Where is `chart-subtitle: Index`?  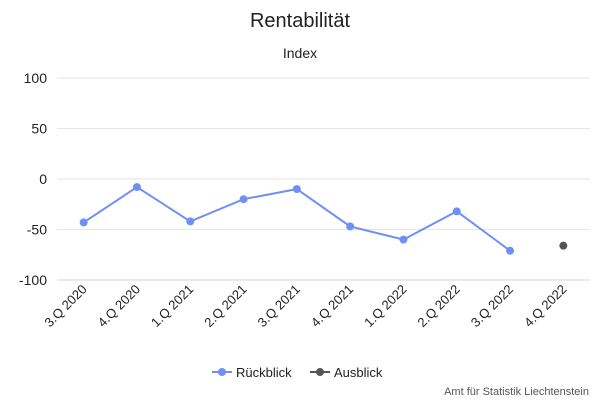
chart-subtitle: Index is located at coordinates (300, 53).